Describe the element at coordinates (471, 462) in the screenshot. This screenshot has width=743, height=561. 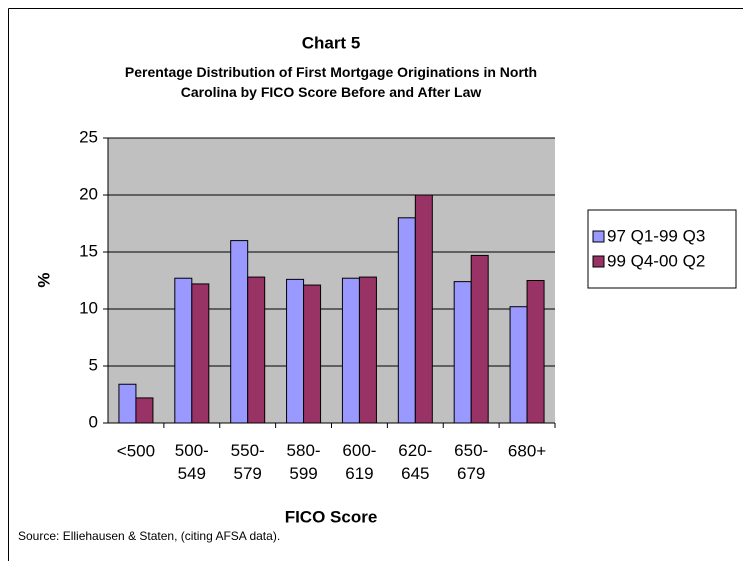
I see `x-tick-label: 650-679` at that location.